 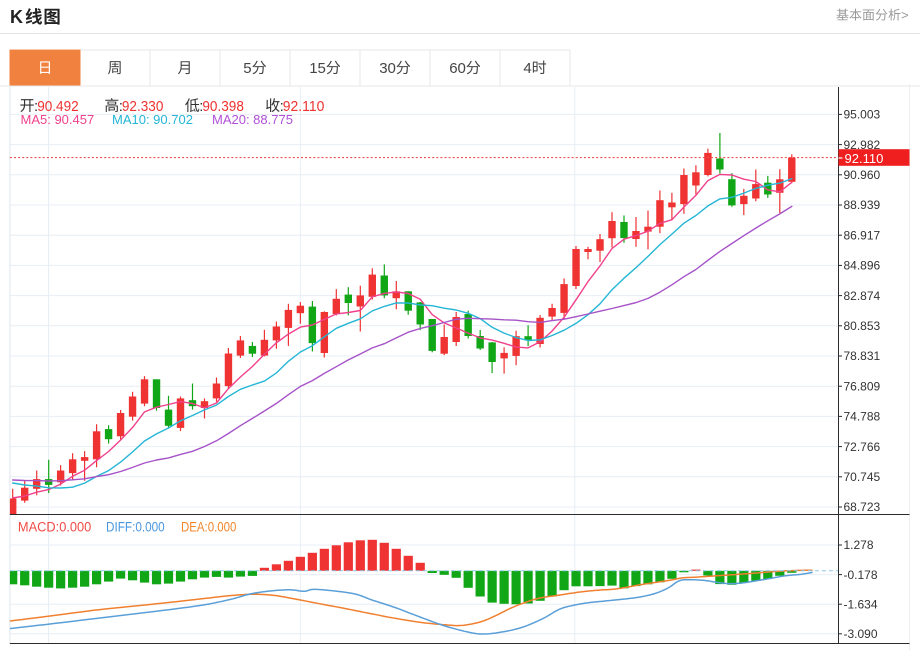 I want to click on svg-text: 78.831, so click(x=862, y=356).